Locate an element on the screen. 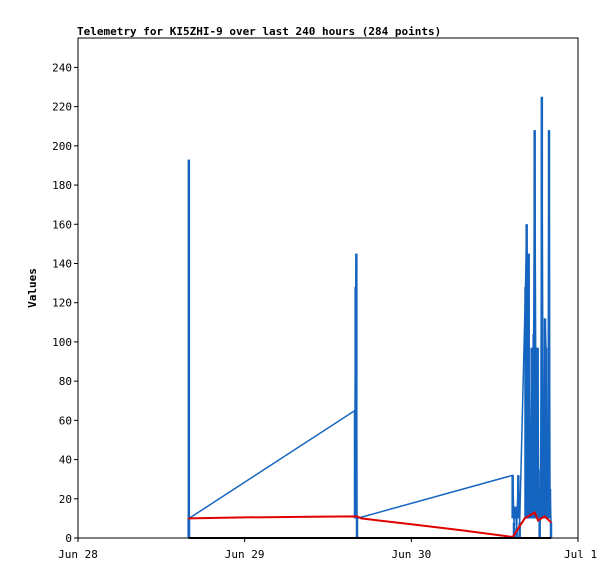  y-tick-label: 80 is located at coordinates (65, 381).